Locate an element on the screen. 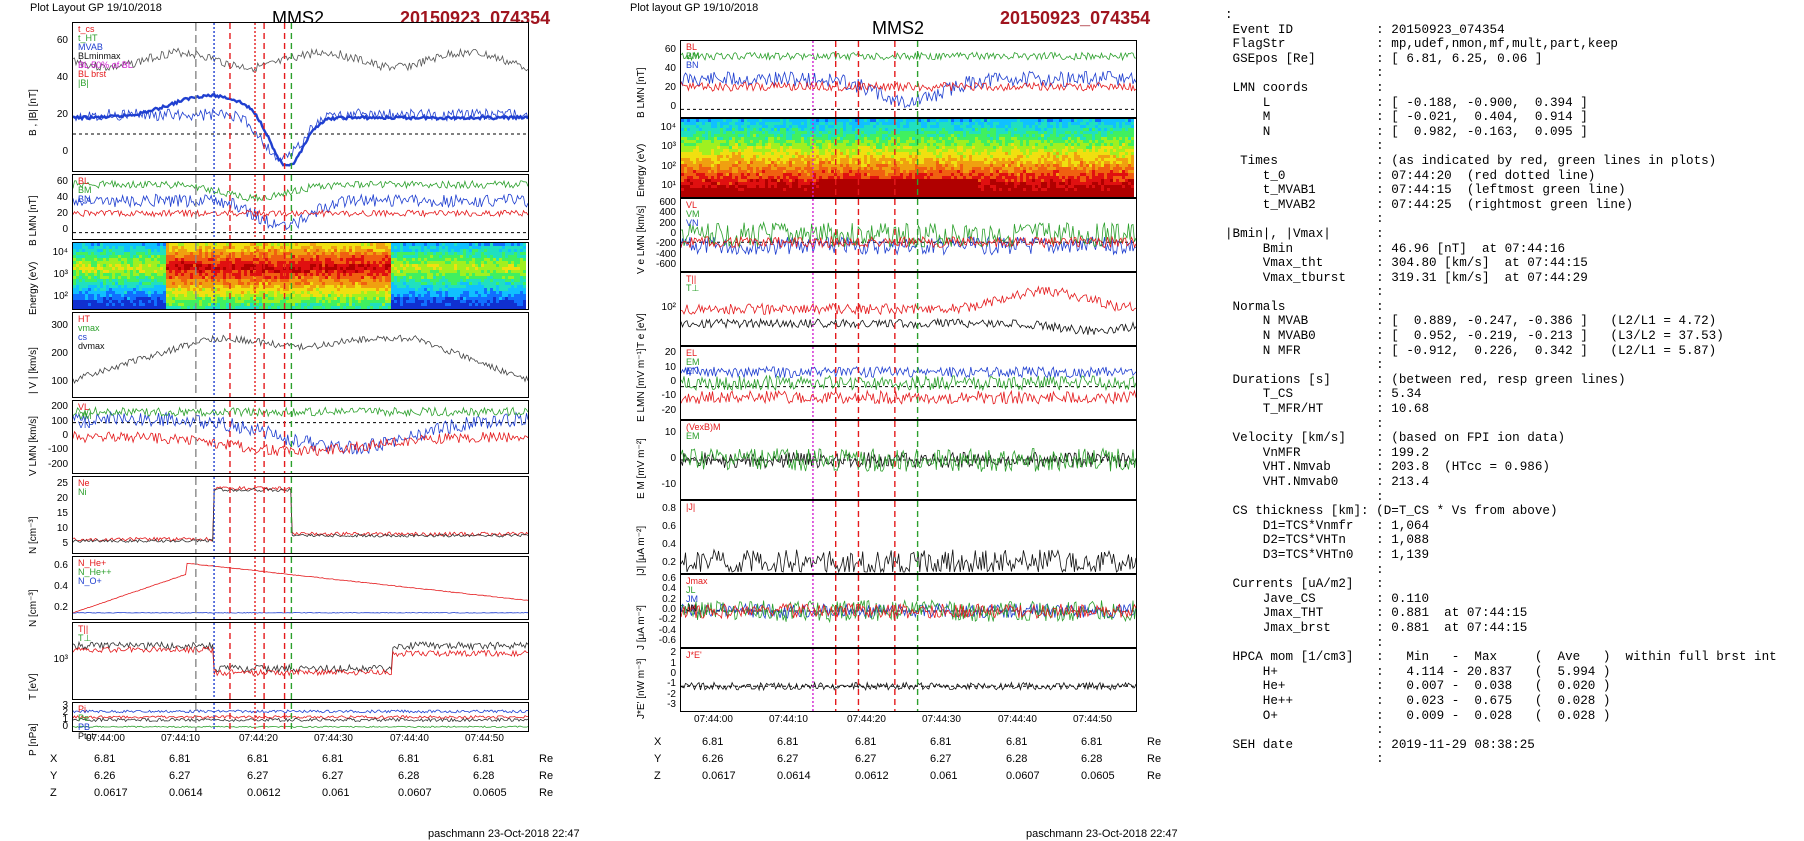 The image size is (1804, 841). left-panel-4-plot is located at coordinates (300, 355).